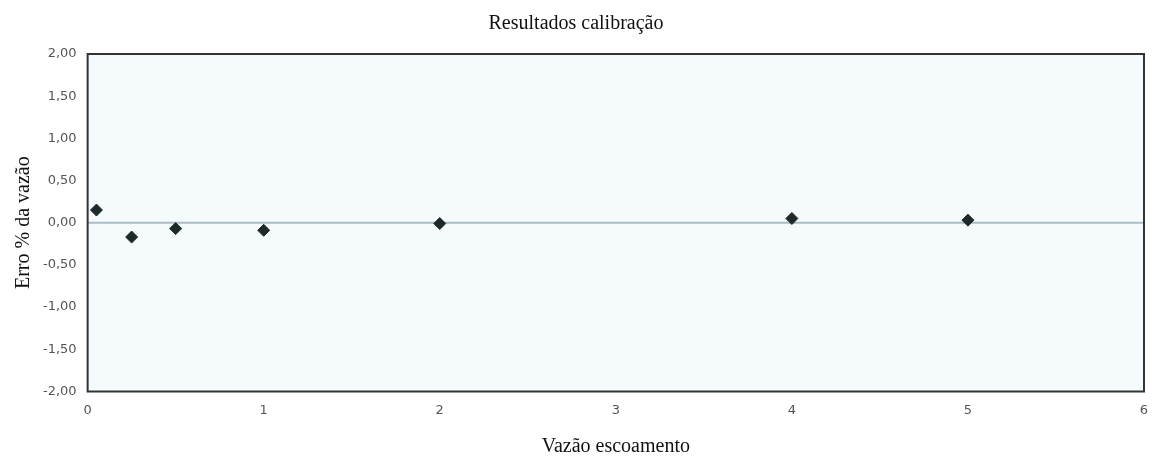 Image resolution: width=1167 pixels, height=472 pixels. What do you see at coordinates (615, 409) in the screenshot?
I see `x-tick-label: 3` at bounding box center [615, 409].